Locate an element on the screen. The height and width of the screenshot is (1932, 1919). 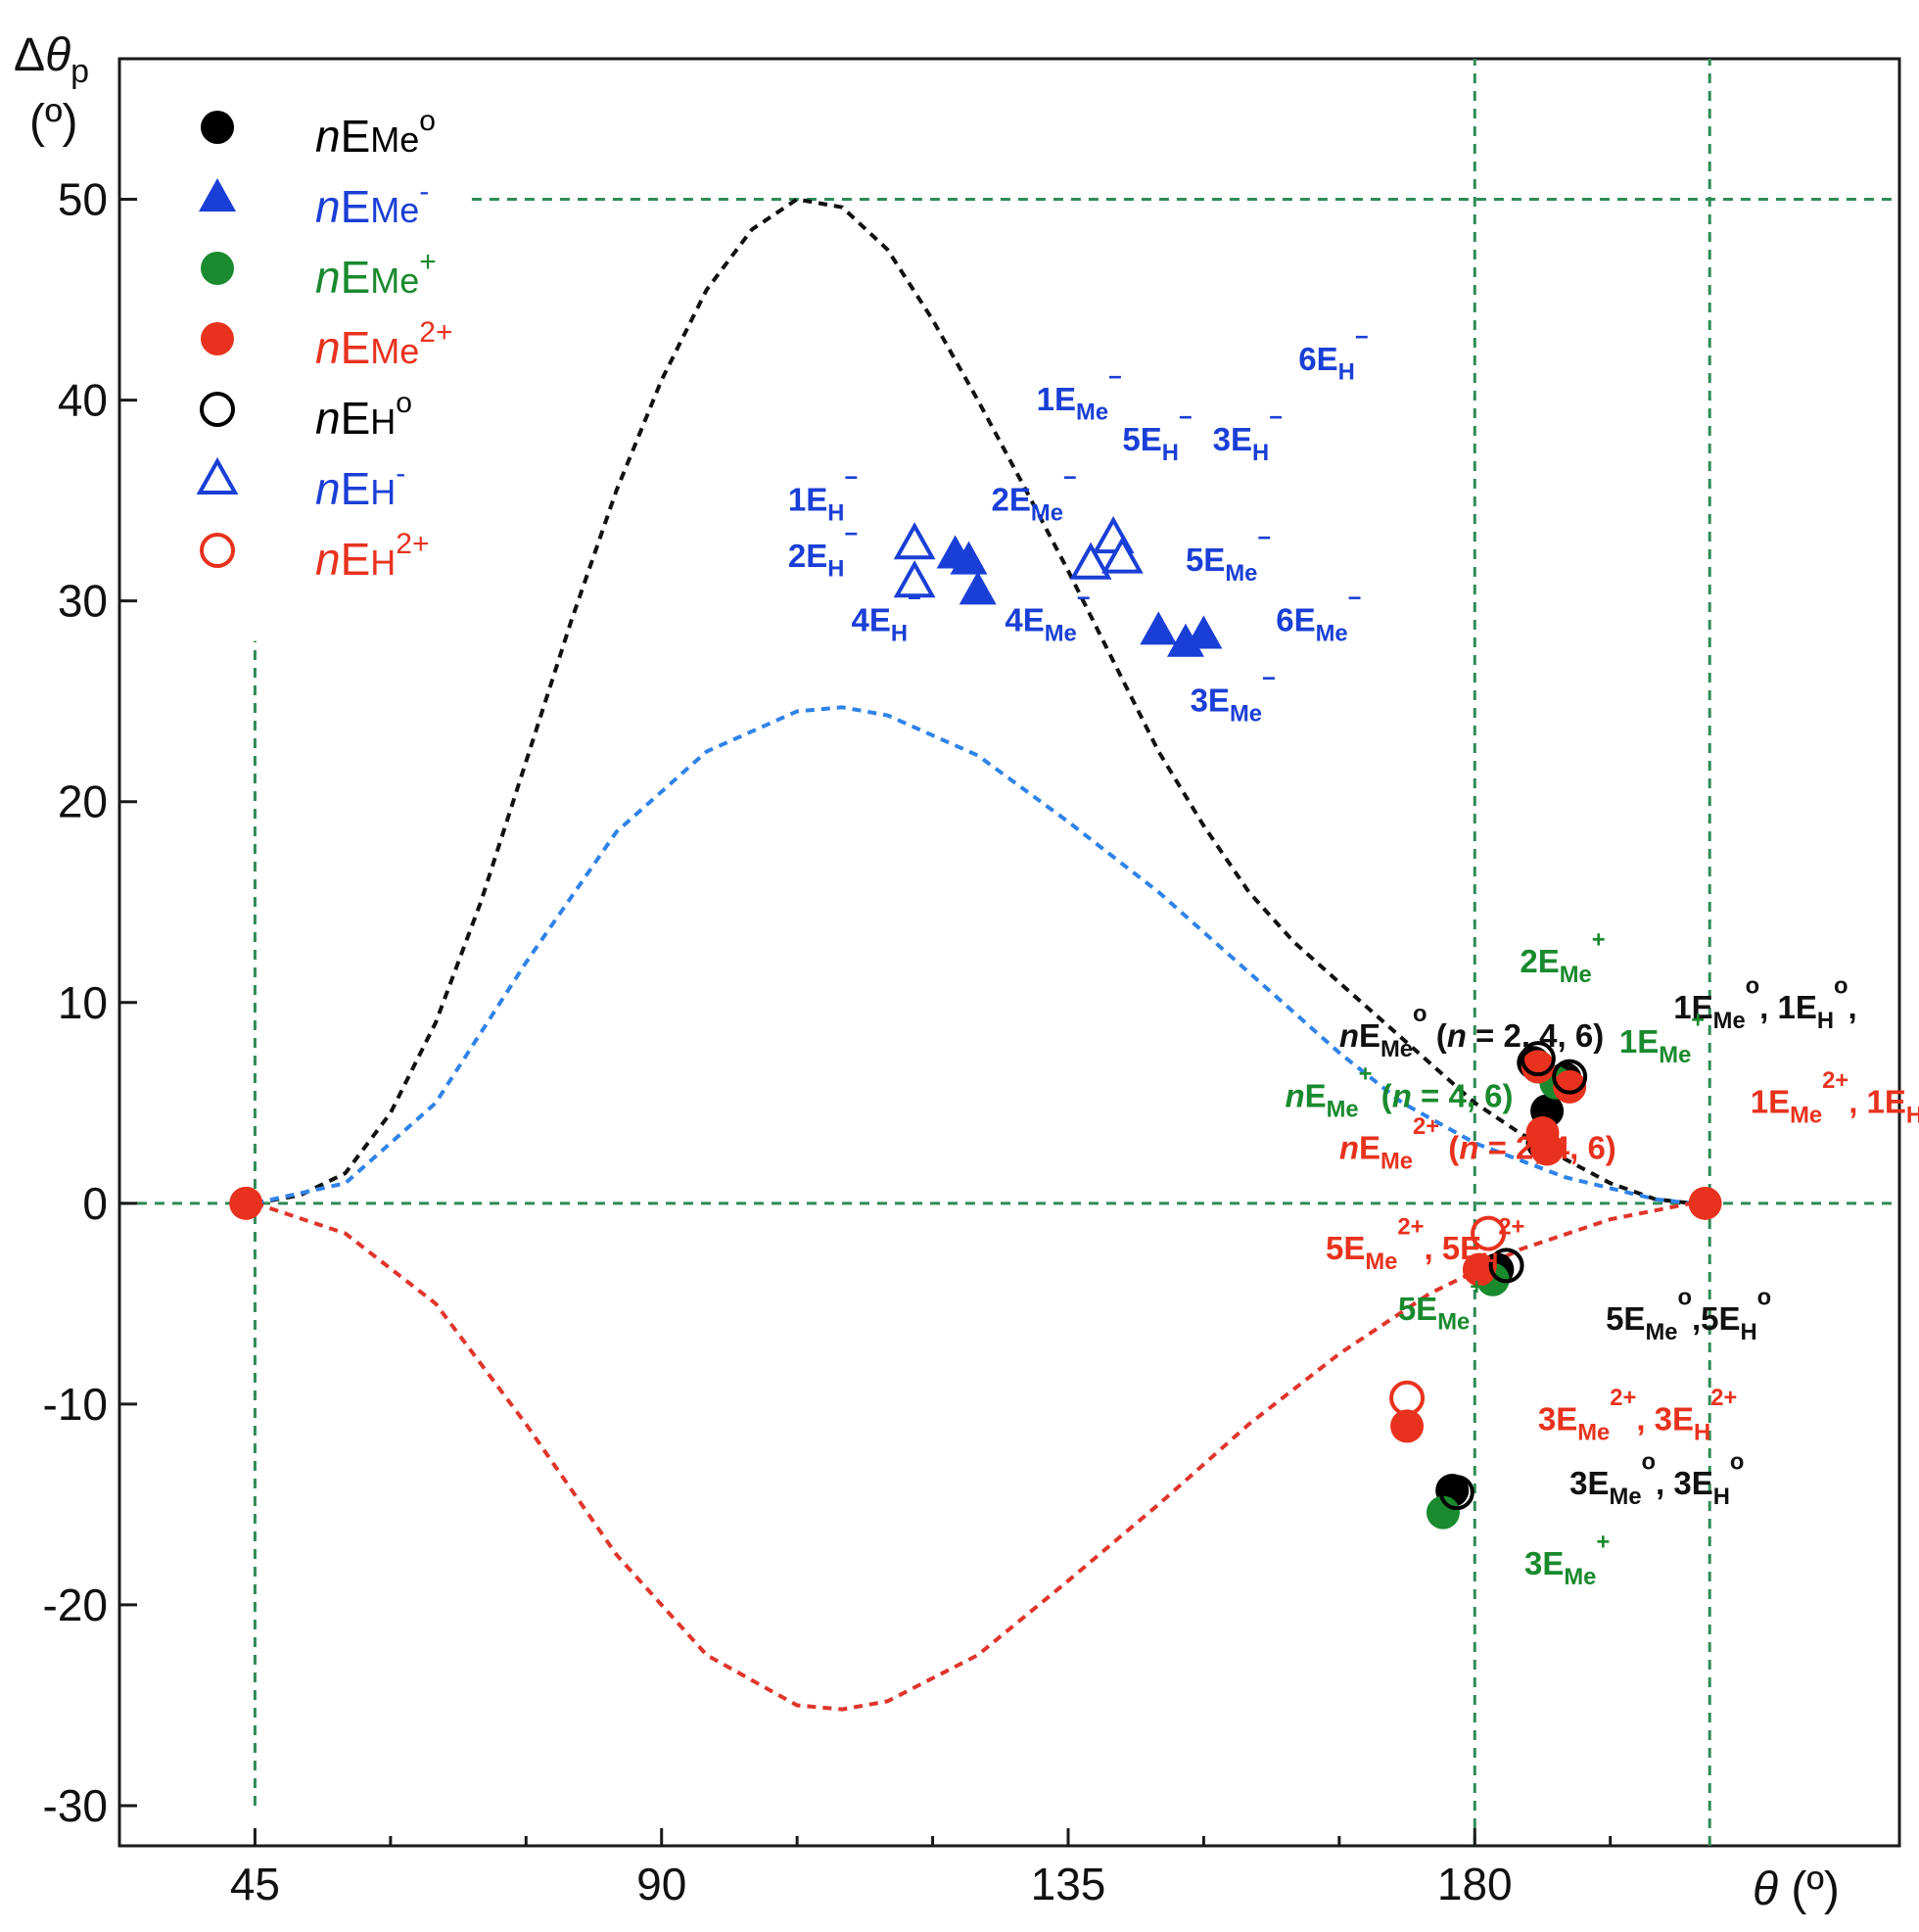
y-title-part: Δ is located at coordinates (30, 55).